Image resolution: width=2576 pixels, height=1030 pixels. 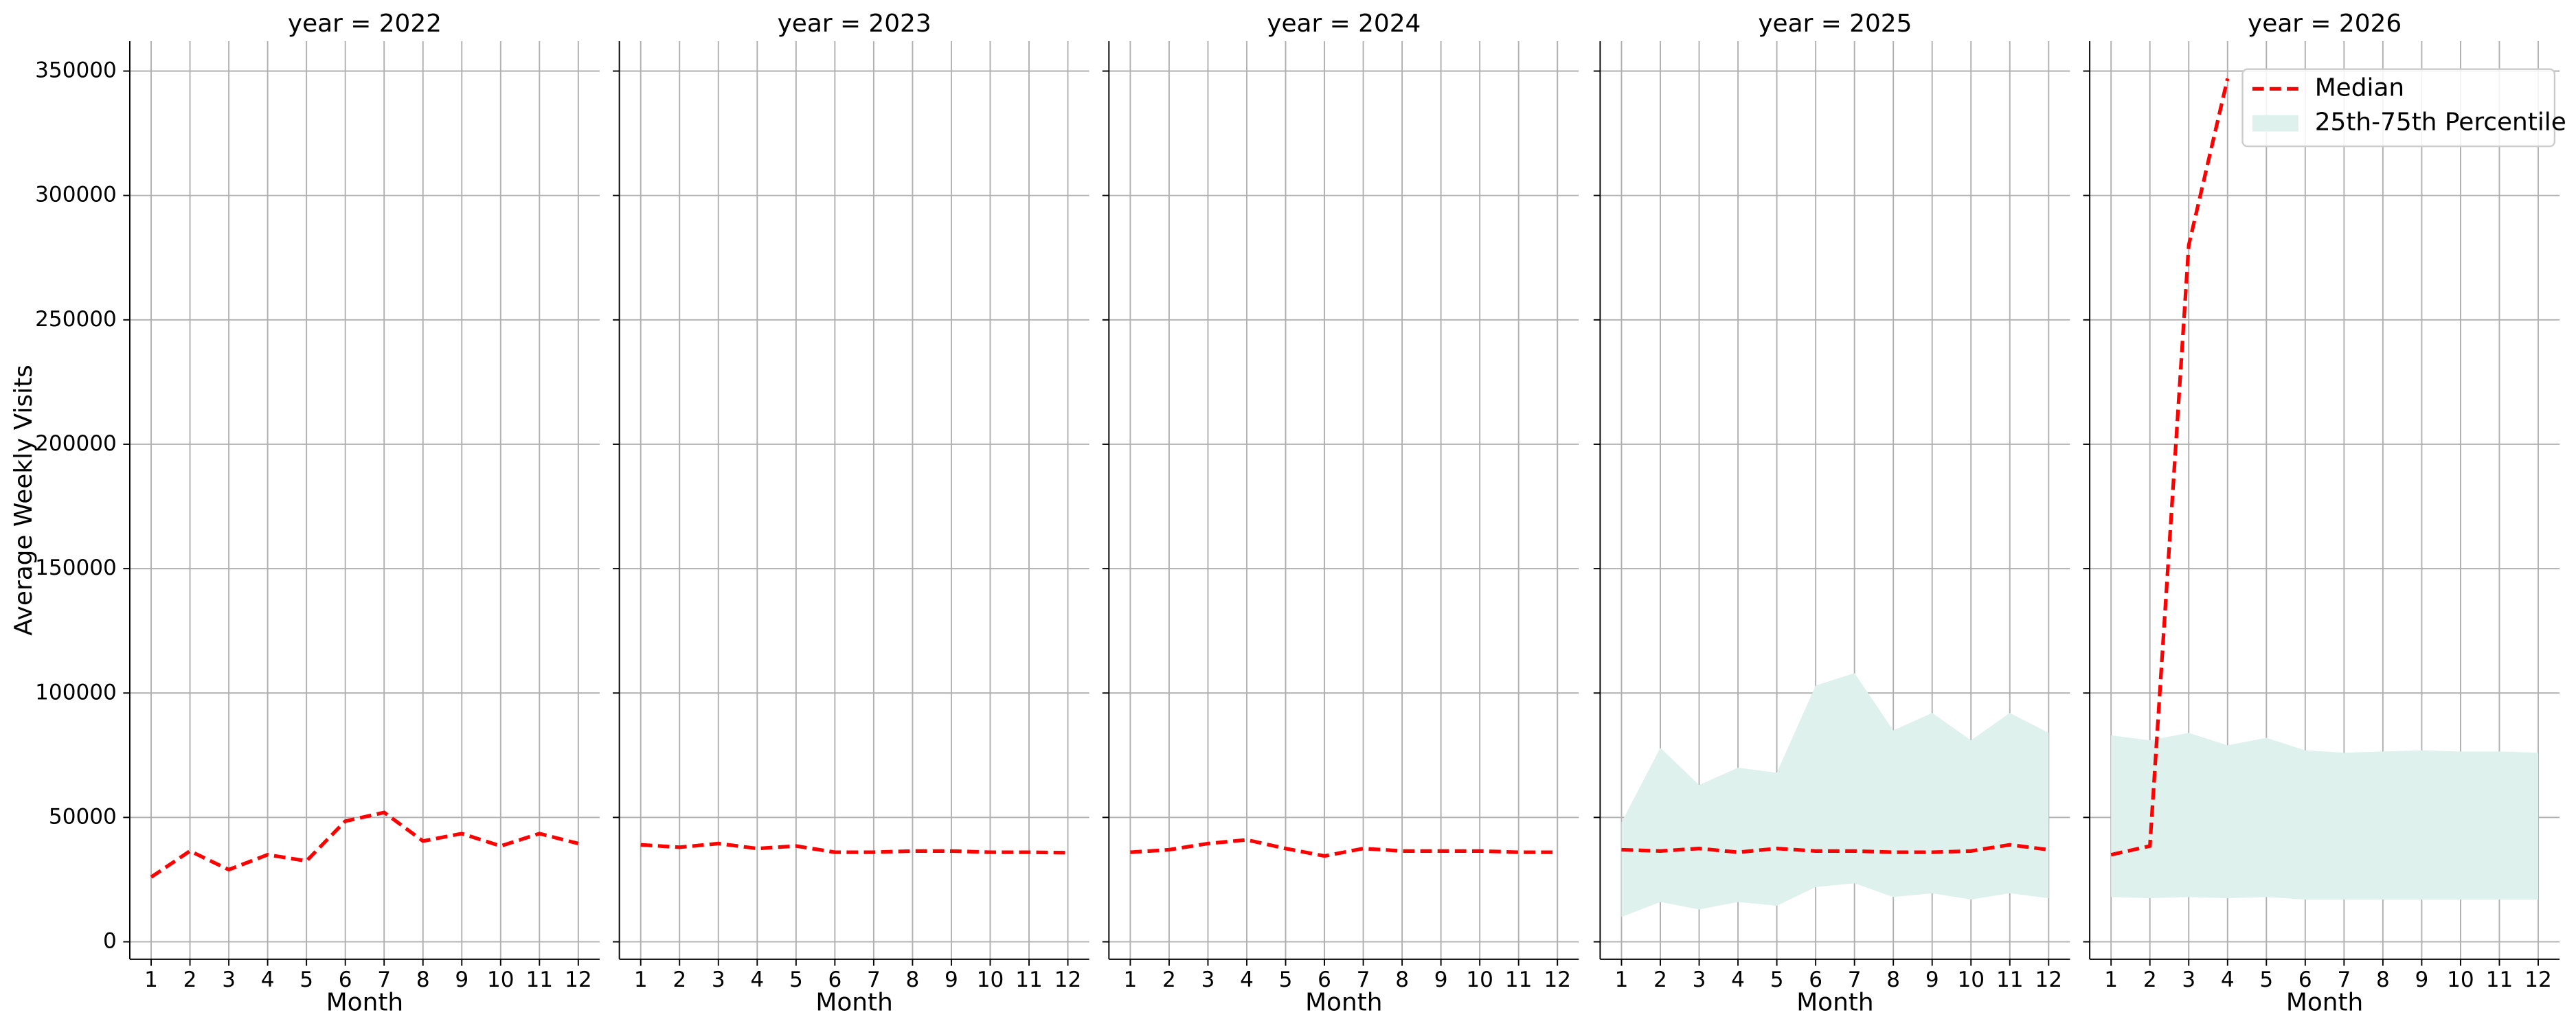 I want to click on y-tick-label: 300000, so click(x=76, y=195).